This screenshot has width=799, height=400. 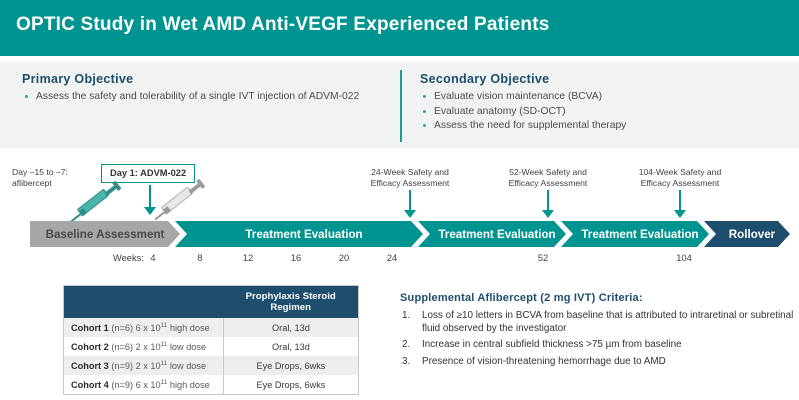 What do you see at coordinates (392, 258) in the screenshot?
I see `week-tick: 24` at bounding box center [392, 258].